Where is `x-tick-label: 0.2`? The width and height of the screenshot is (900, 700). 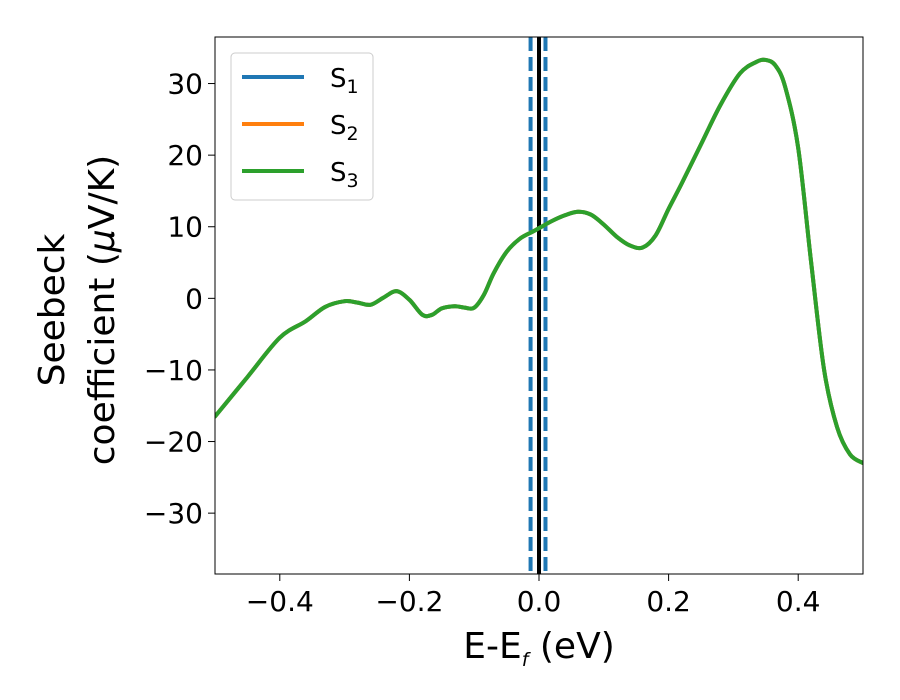
x-tick-label: 0.2 is located at coordinates (668, 601).